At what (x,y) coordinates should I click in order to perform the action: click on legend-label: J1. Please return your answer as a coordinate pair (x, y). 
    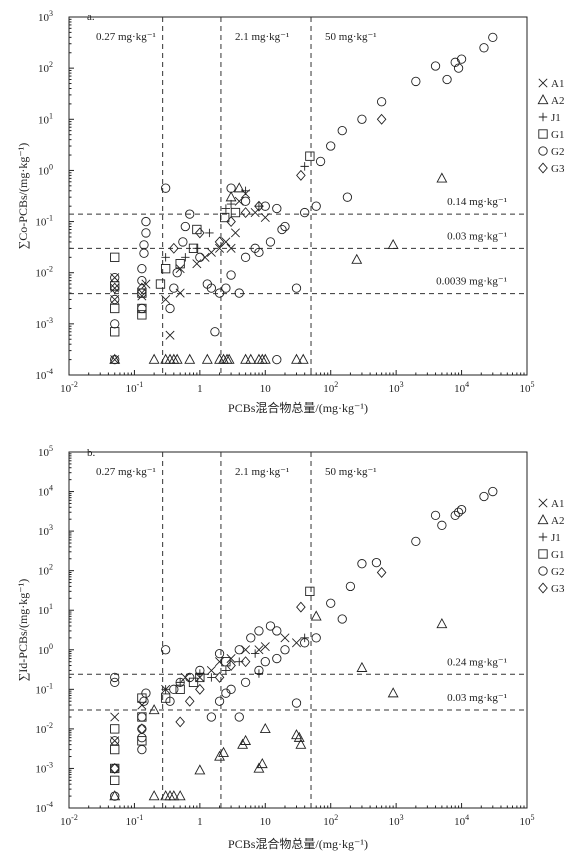
    Looking at the image, I should click on (556, 538).